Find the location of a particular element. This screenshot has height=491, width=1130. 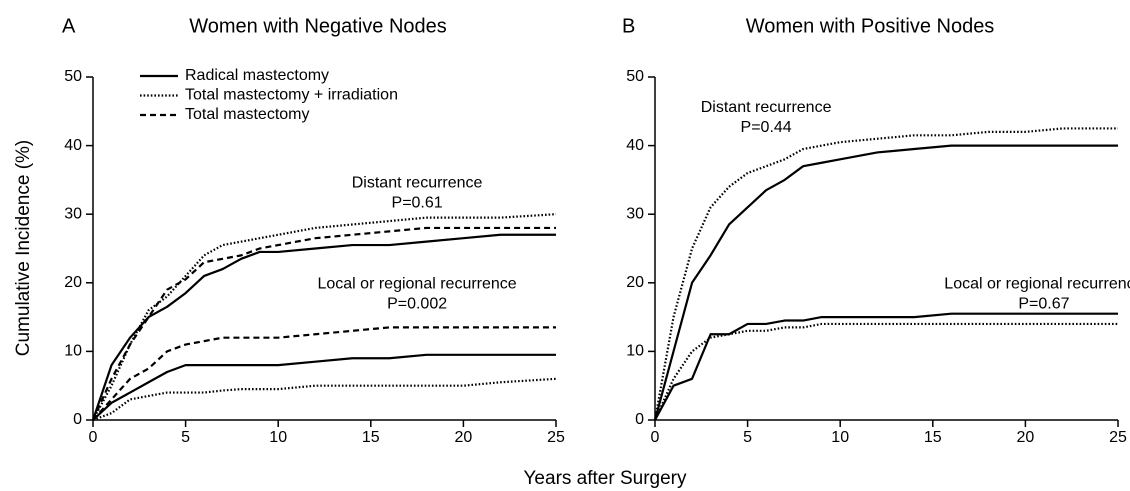

p-value: P=0.61 is located at coordinates (417, 203).